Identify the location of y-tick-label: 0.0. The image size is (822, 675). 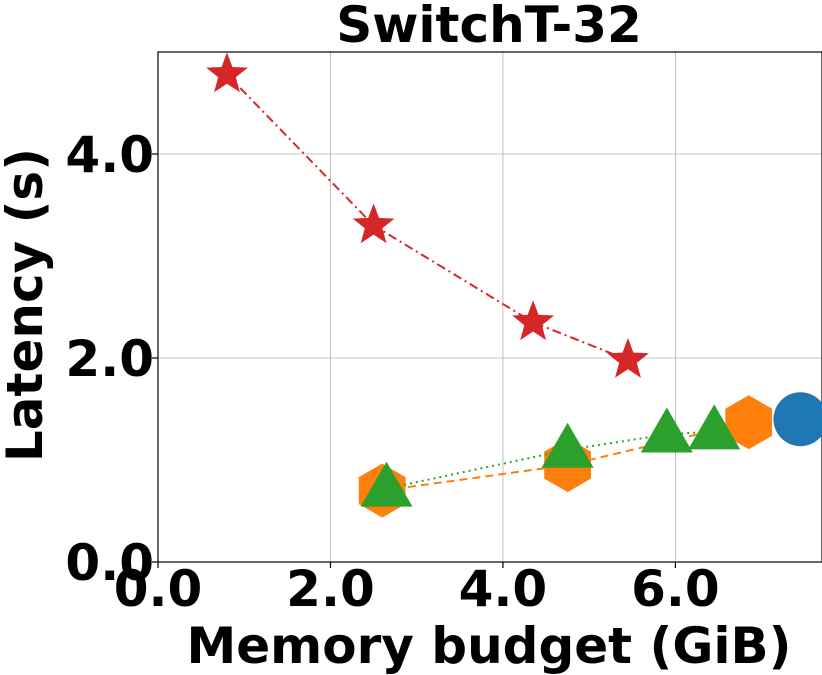
(109, 563).